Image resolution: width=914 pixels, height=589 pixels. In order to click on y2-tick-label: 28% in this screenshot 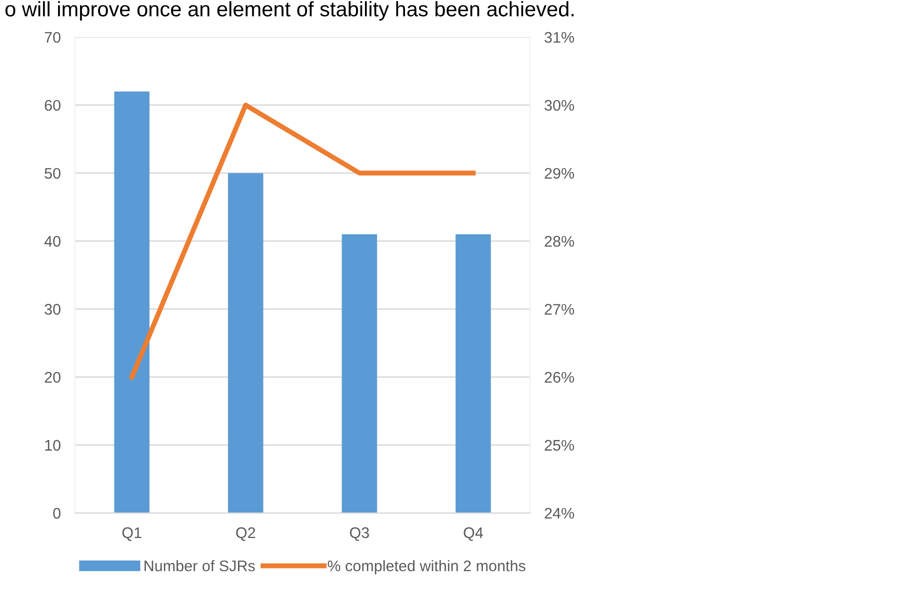, I will do `click(559, 241)`.